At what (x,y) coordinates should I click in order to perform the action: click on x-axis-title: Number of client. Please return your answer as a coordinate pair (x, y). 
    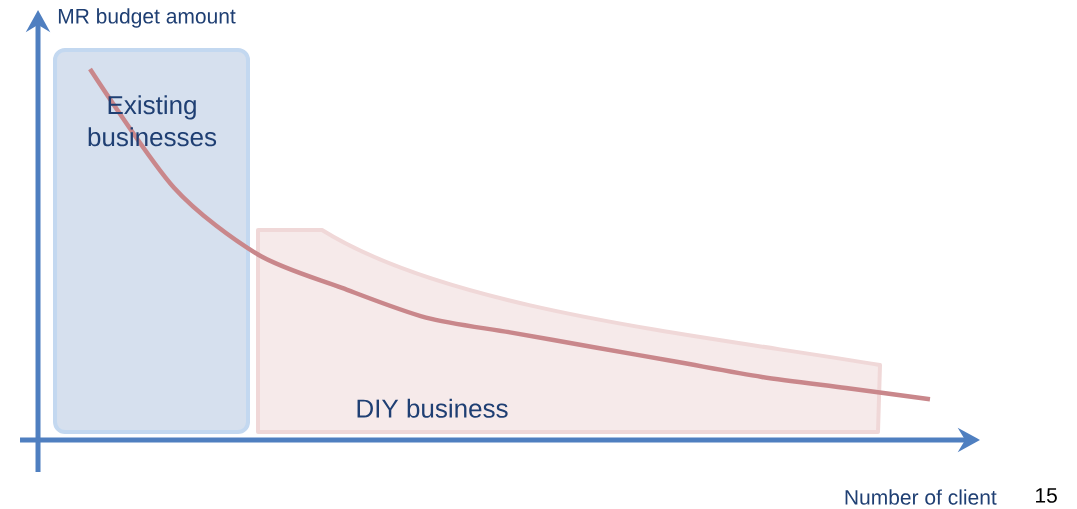
    Looking at the image, I should click on (921, 497).